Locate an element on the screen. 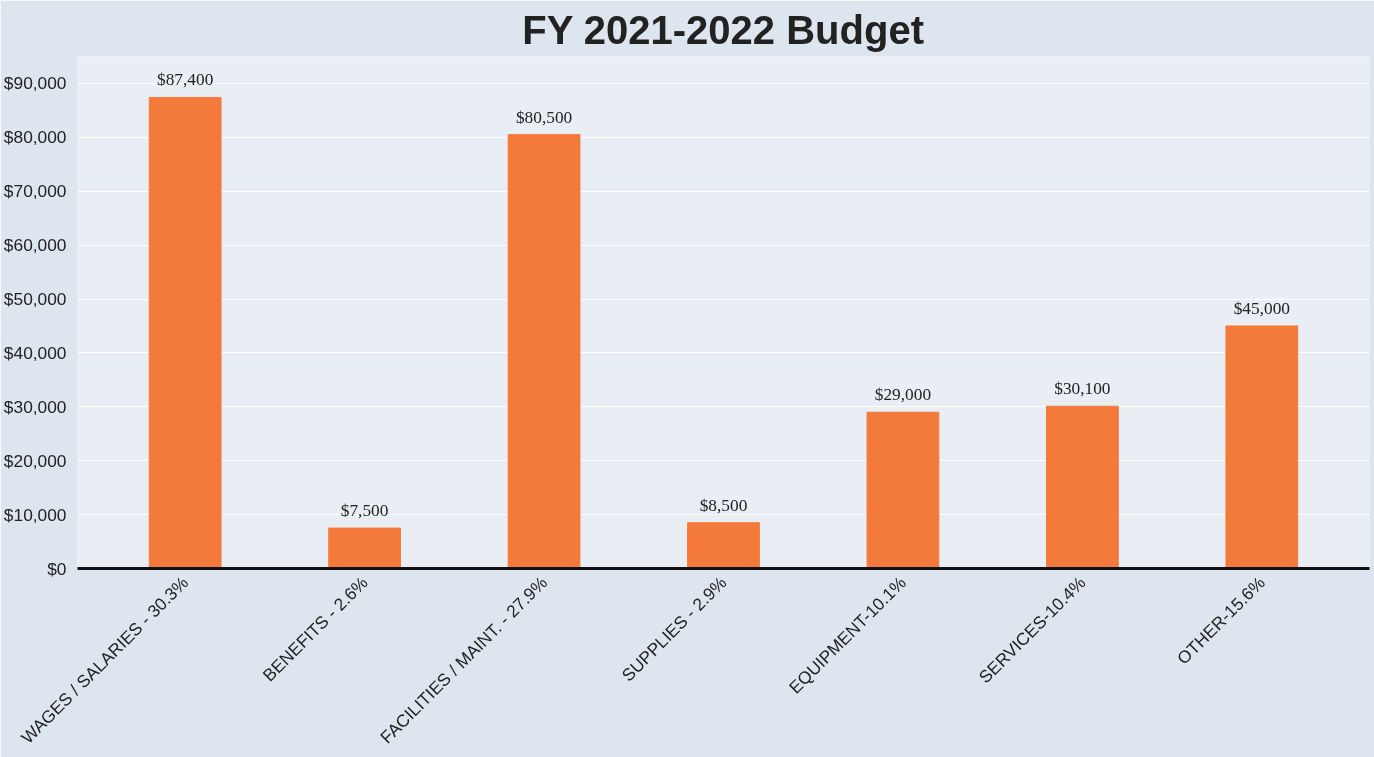 This screenshot has width=1374, height=757. data-label: $29,000 is located at coordinates (903, 395).